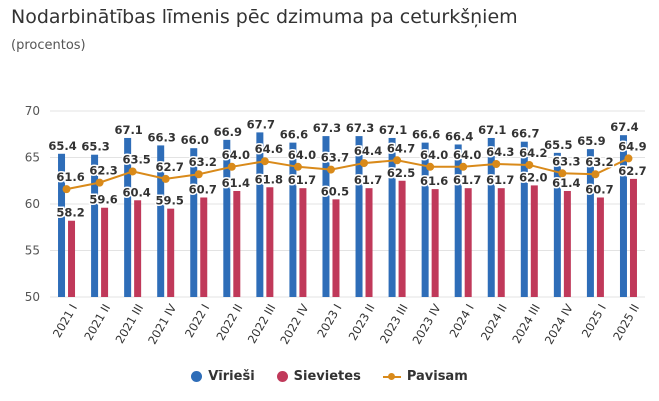 This screenshot has width=659, height=401. I want to click on data-label-total: 64.4, so click(368, 151).